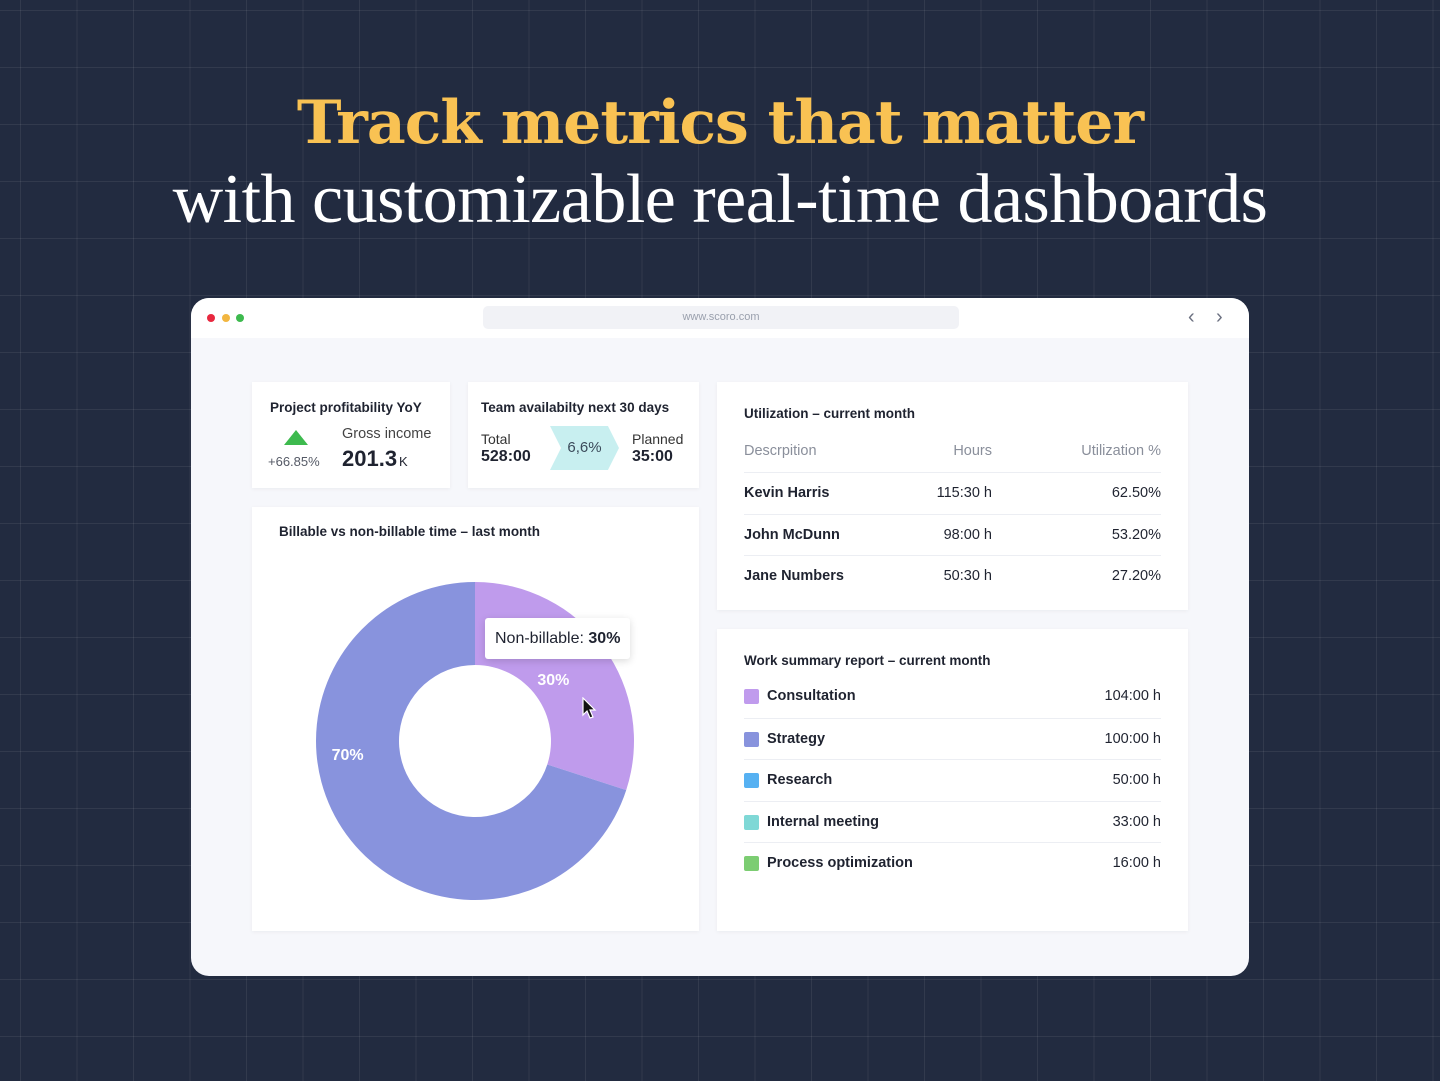 Image resolution: width=1440 pixels, height=1081 pixels. What do you see at coordinates (800, 780) in the screenshot?
I see `activity-name: Research` at bounding box center [800, 780].